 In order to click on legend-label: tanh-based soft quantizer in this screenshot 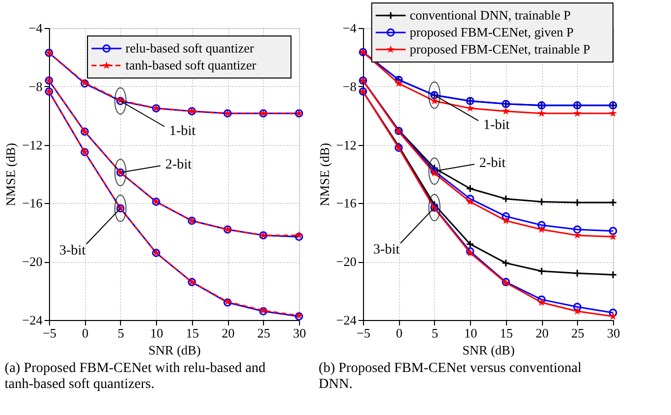, I will do `click(191, 65)`.